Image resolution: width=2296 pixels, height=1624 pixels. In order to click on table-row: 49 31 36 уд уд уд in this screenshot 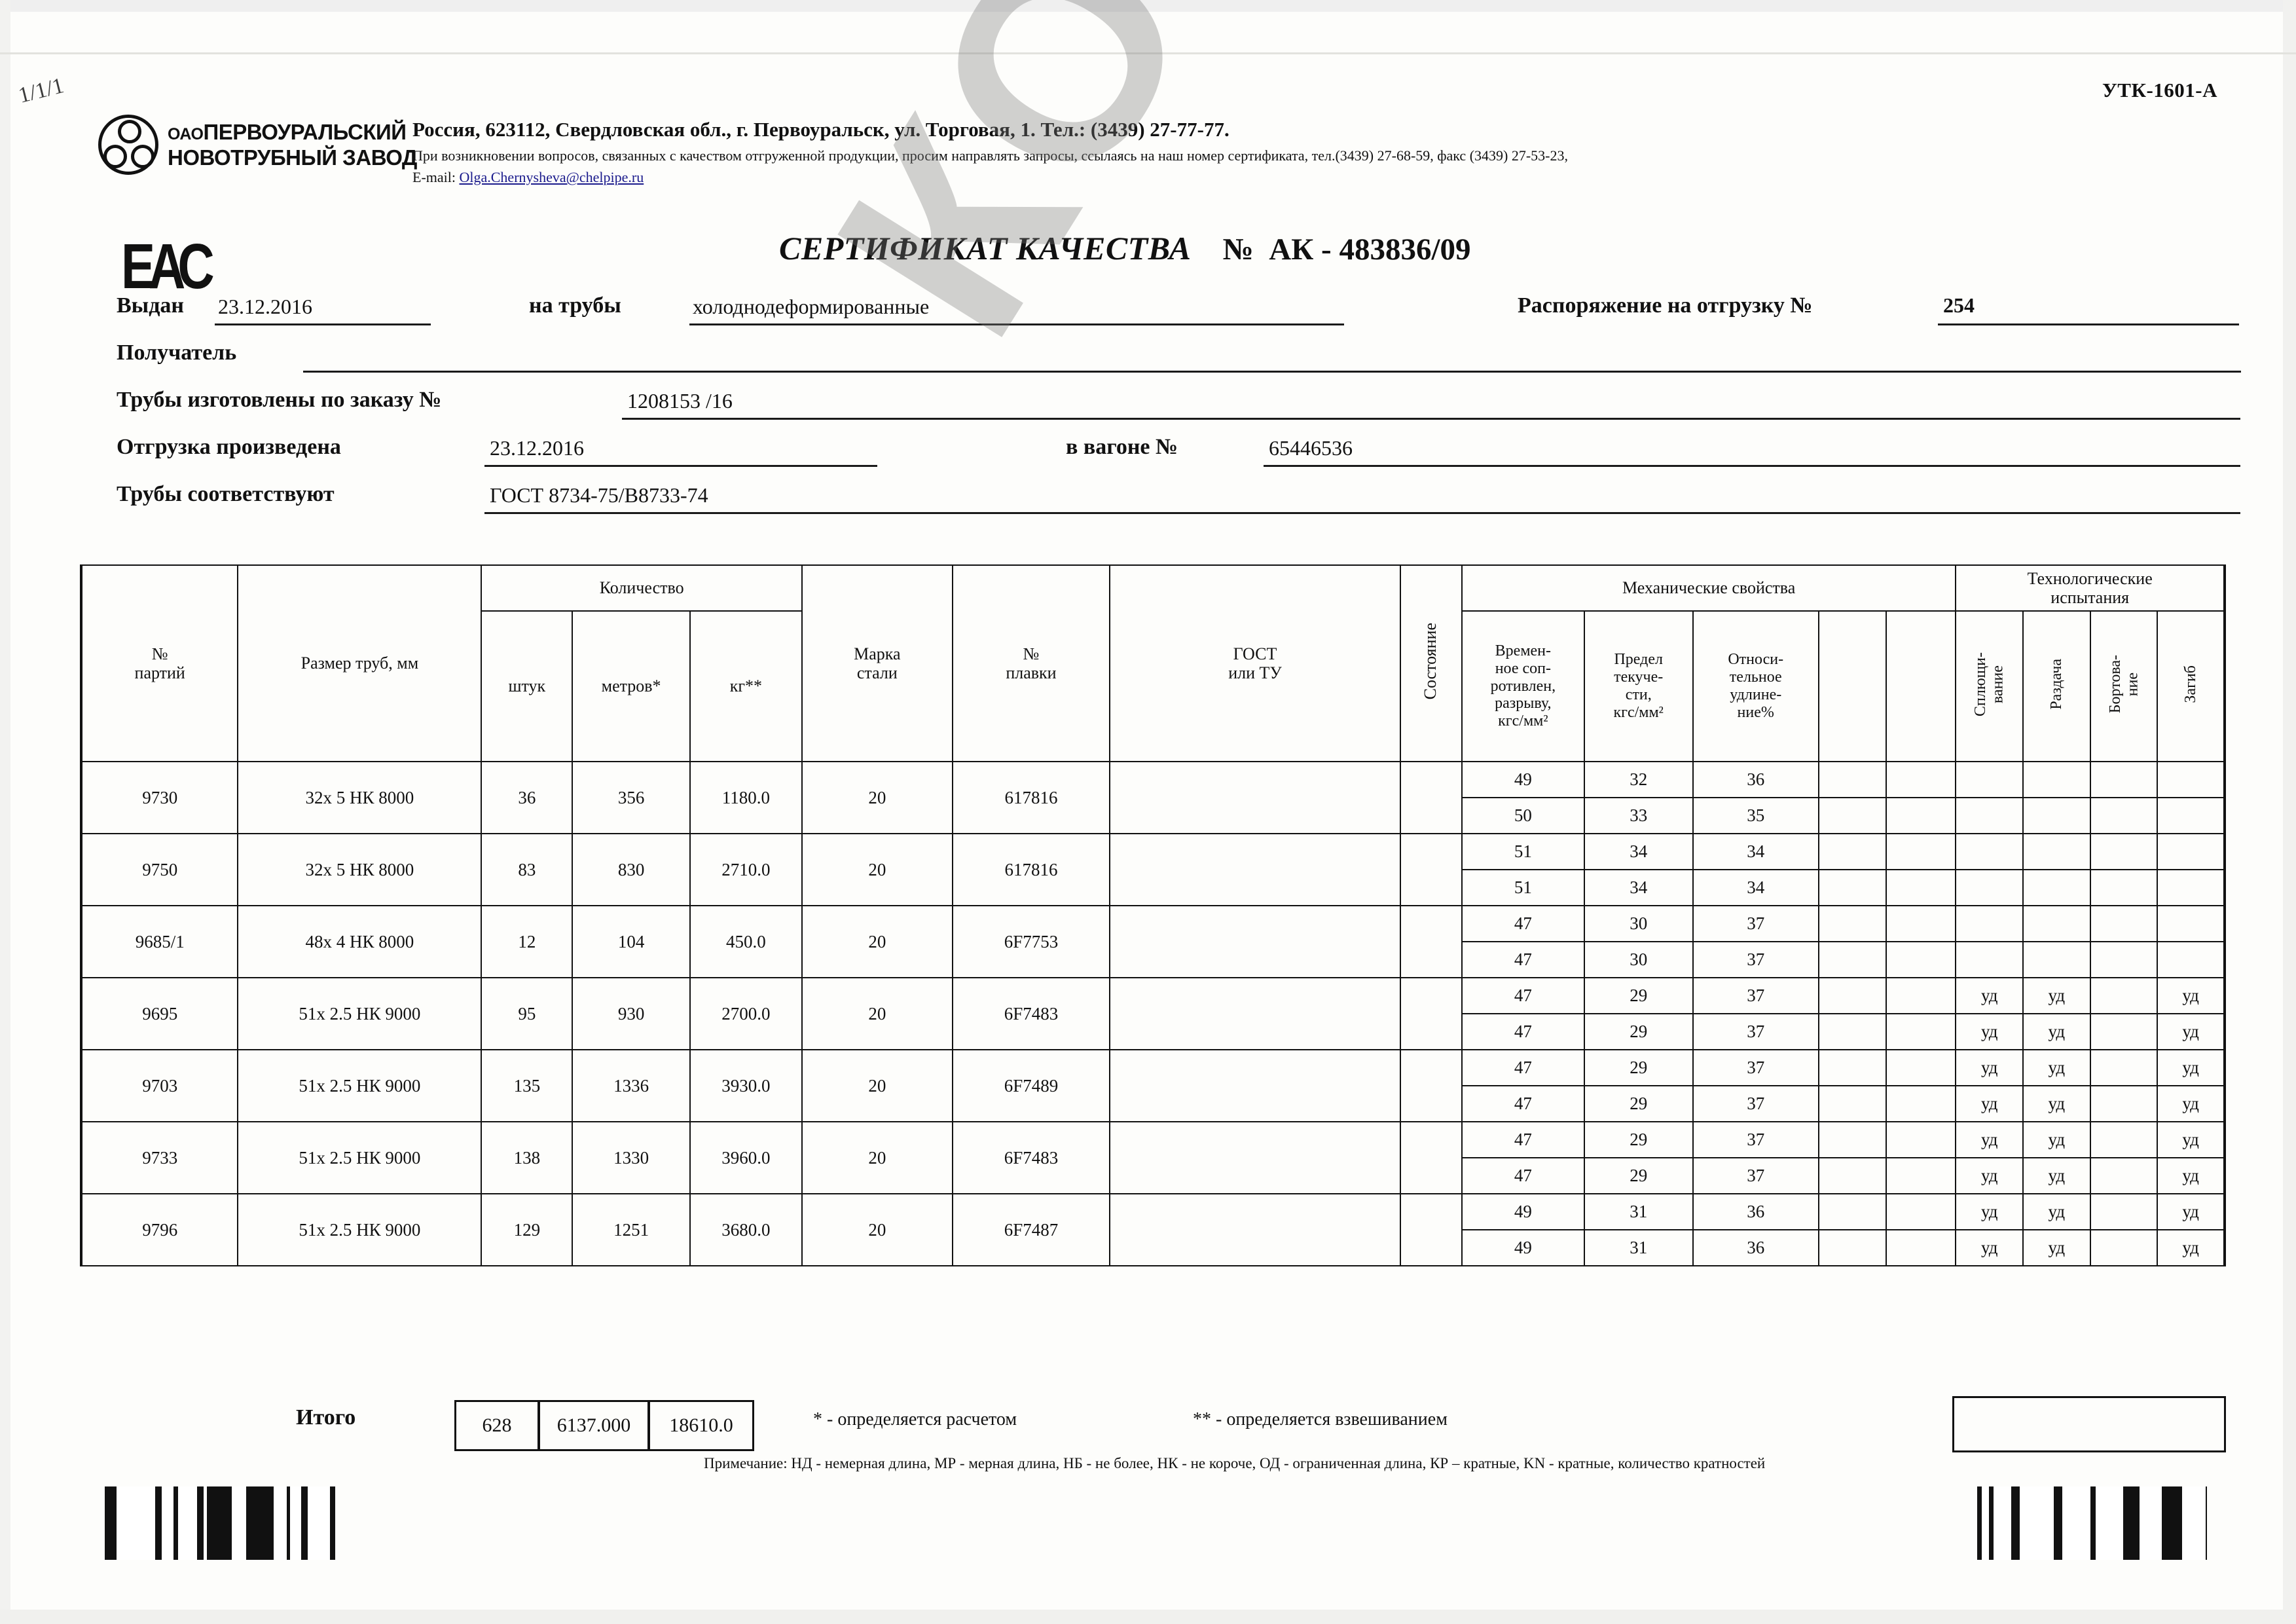, I will do `click(1153, 1247)`.